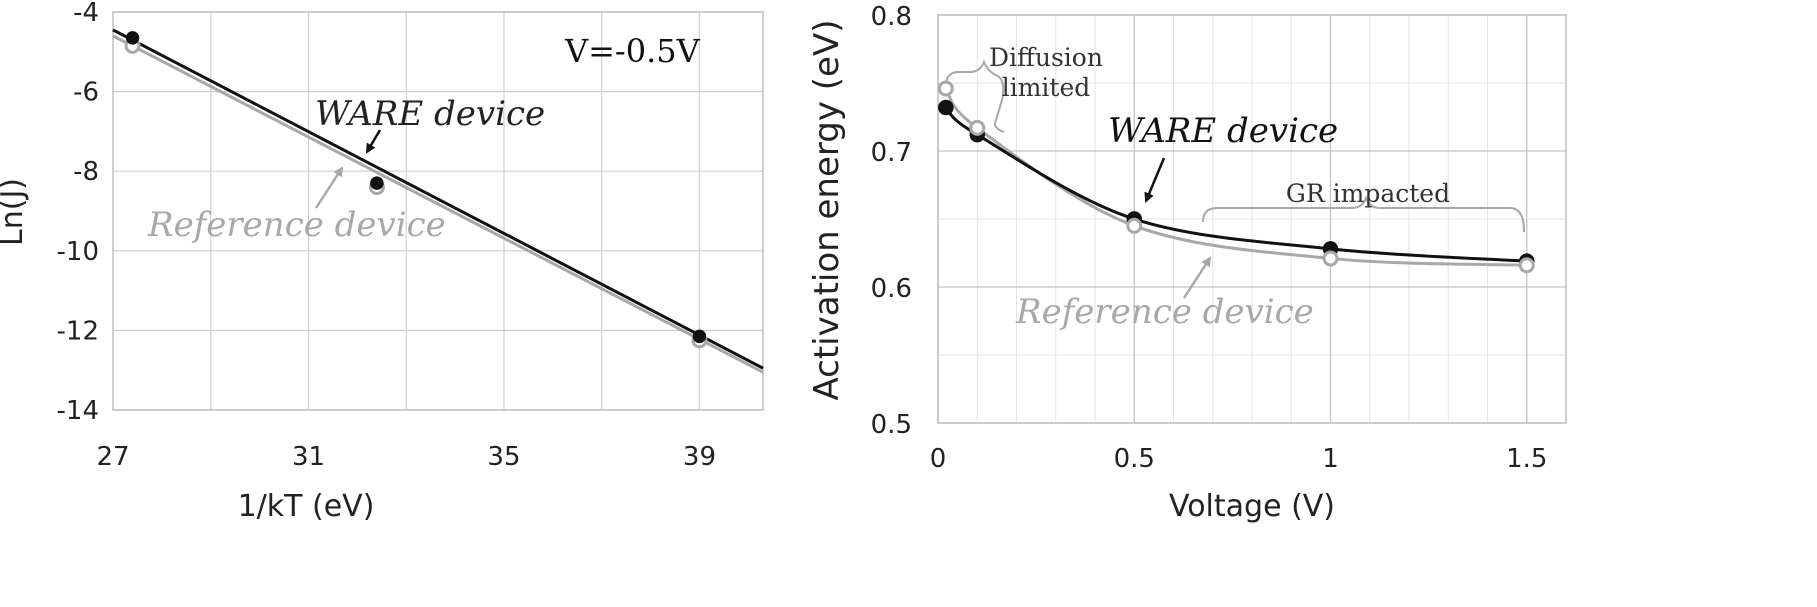  What do you see at coordinates (1239, 459) in the screenshot?
I see `right-x-tick-labels: 0 0.5 1 1.5` at bounding box center [1239, 459].